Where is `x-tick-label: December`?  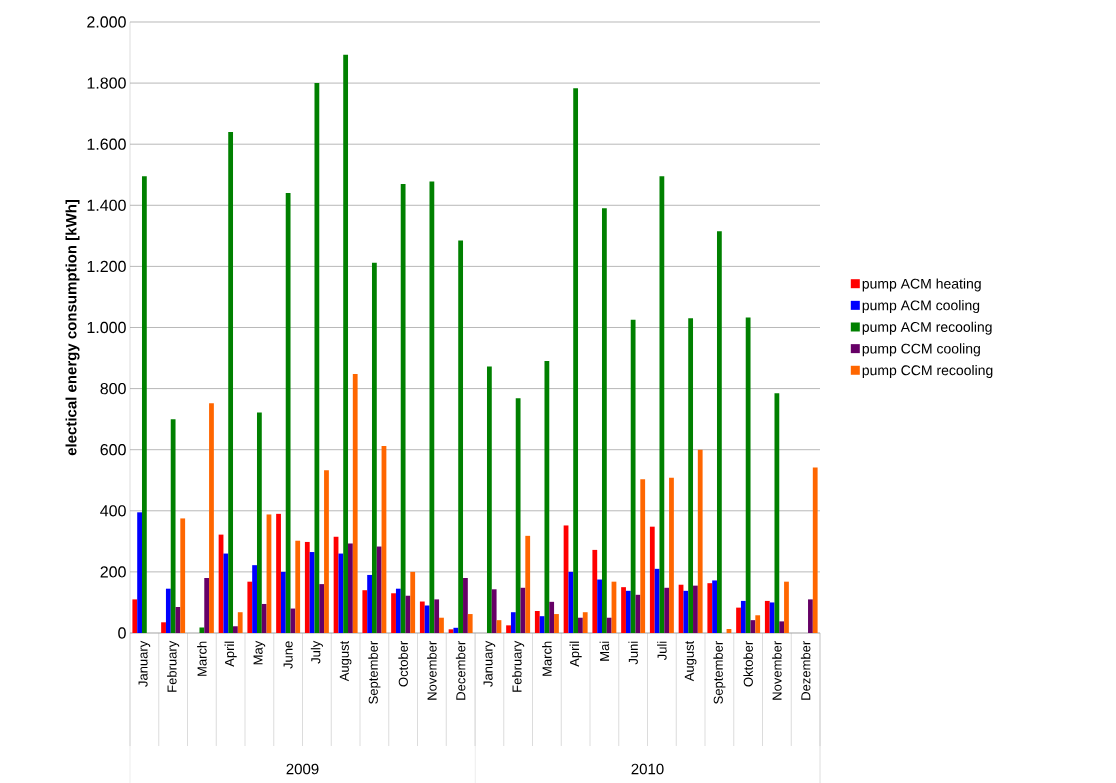
x-tick-label: December is located at coordinates (460, 670).